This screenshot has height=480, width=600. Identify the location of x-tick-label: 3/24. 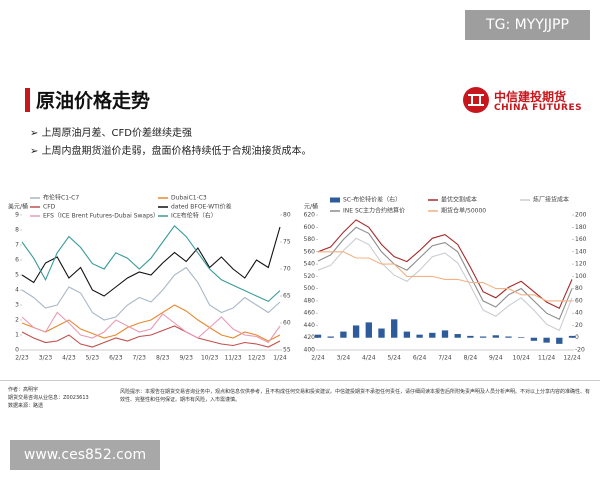
(344, 358).